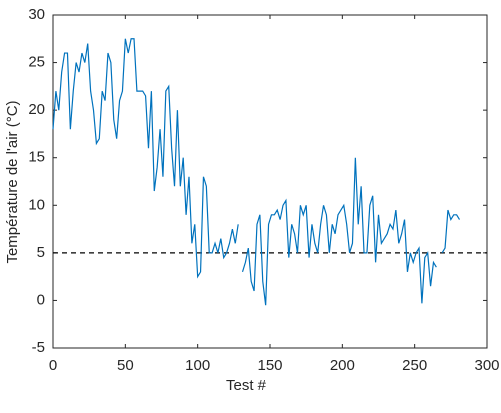  Describe the element at coordinates (36, 109) in the screenshot. I see `y-tick-label: 20` at that location.